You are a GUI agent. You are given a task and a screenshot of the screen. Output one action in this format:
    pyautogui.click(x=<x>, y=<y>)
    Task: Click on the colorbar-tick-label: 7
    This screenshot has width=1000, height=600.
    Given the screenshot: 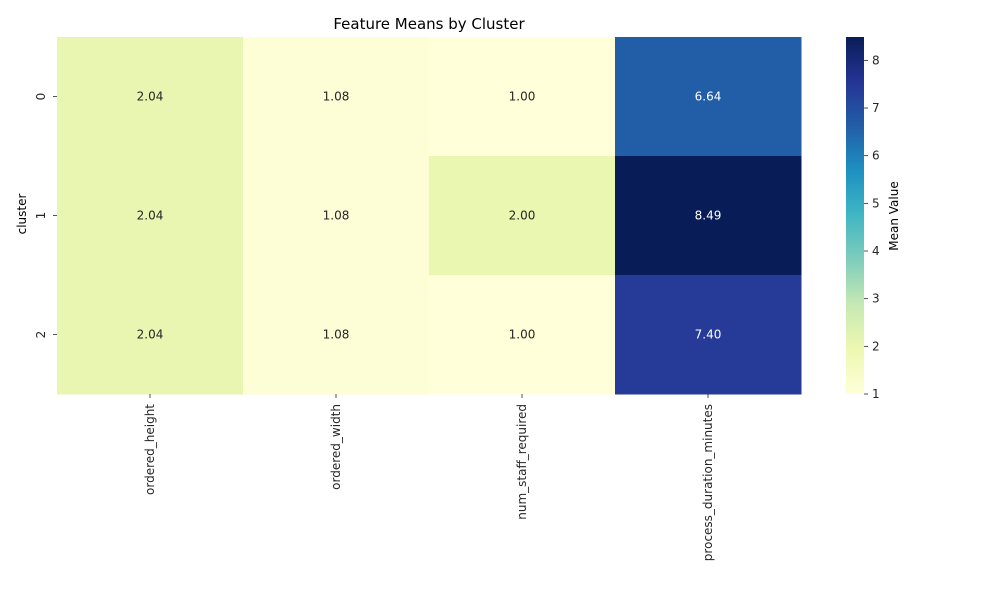 What is the action you would take?
    pyautogui.click(x=876, y=108)
    